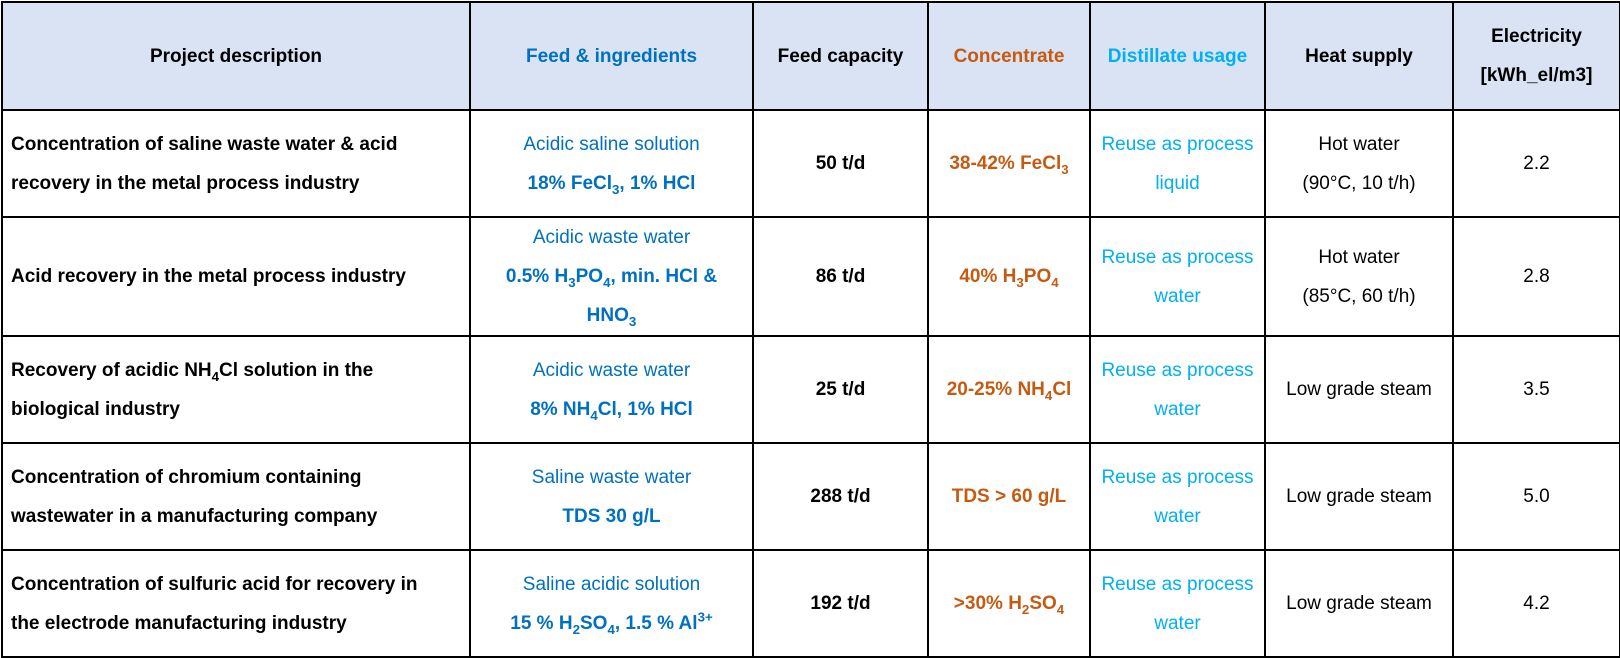  I want to click on concentrate: 38-42% FeCl3, so click(1009, 163).